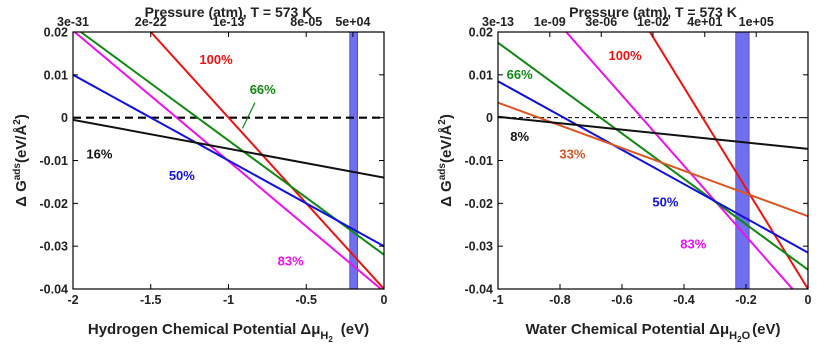 This screenshot has height=349, width=834. I want to click on label-leader-66pct, so click(248, 115).